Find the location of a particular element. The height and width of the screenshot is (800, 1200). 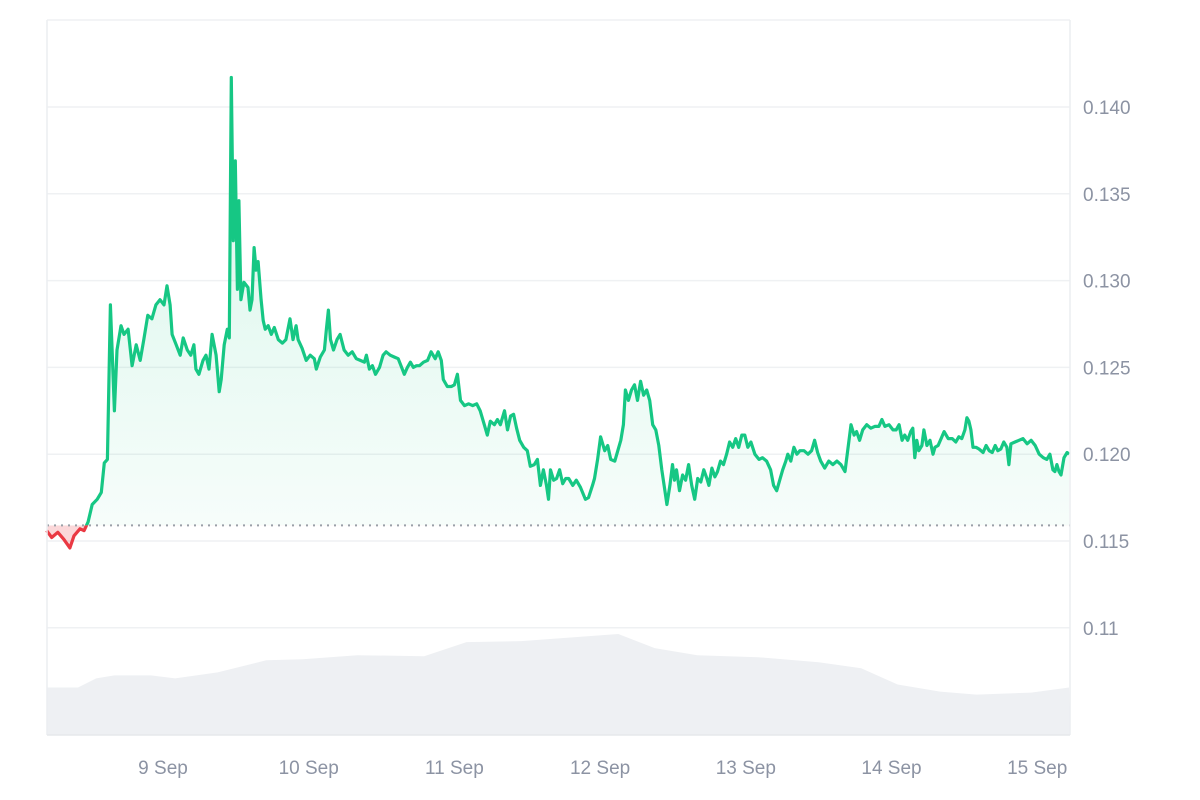

y-tick-label: 0.115 is located at coordinates (1106, 542).